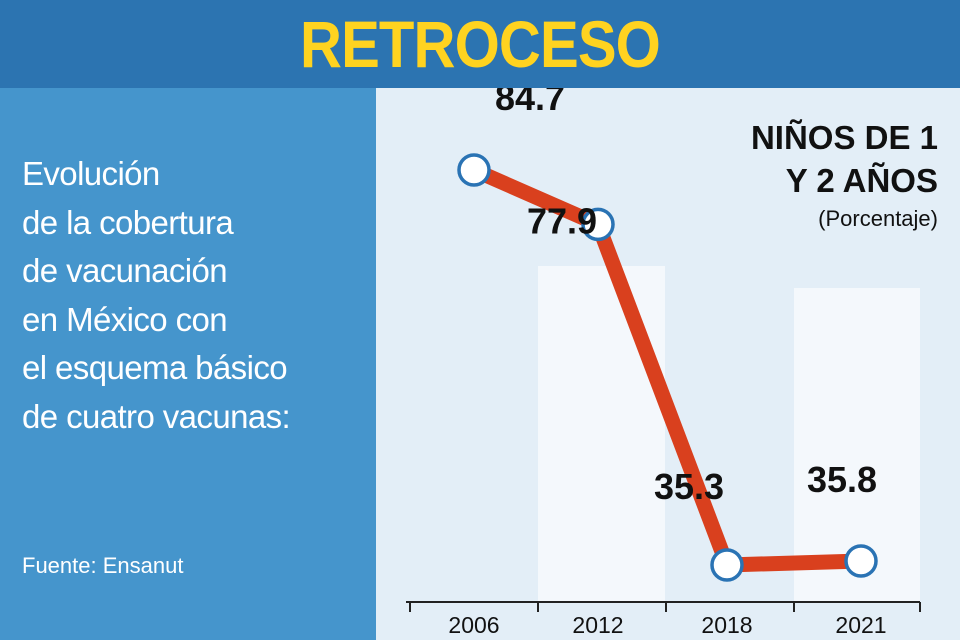 The image size is (960, 640). I want to click on data-label: 35.8, so click(842, 479).